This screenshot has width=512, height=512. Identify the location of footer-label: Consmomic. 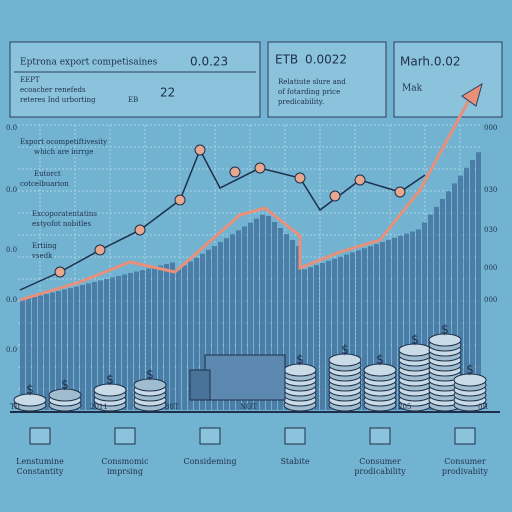
(125, 461).